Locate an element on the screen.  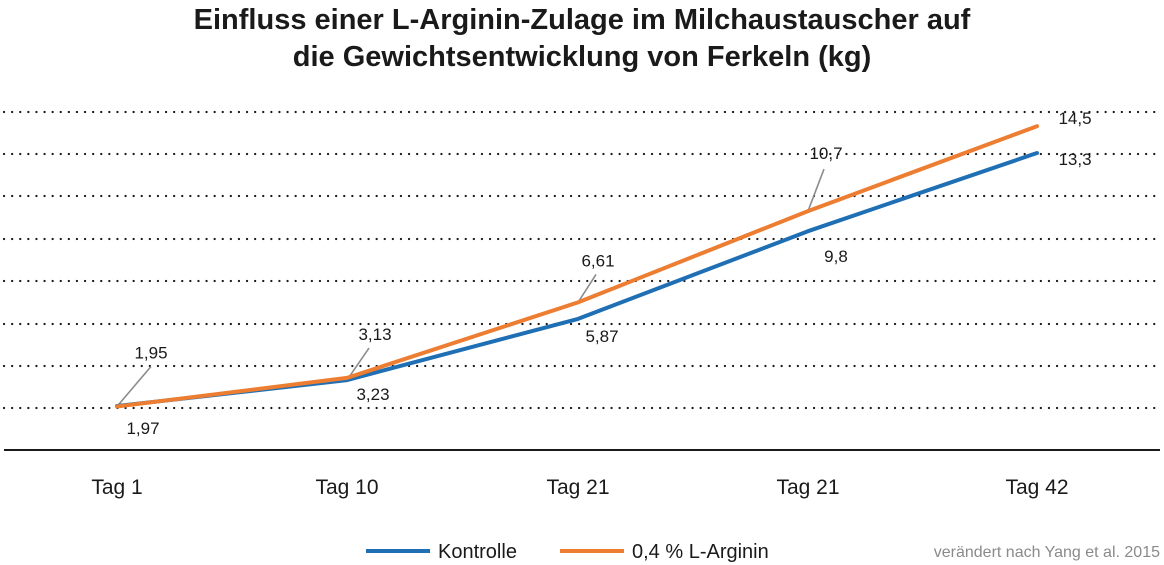
data-label: 1,95 is located at coordinates (150, 352).